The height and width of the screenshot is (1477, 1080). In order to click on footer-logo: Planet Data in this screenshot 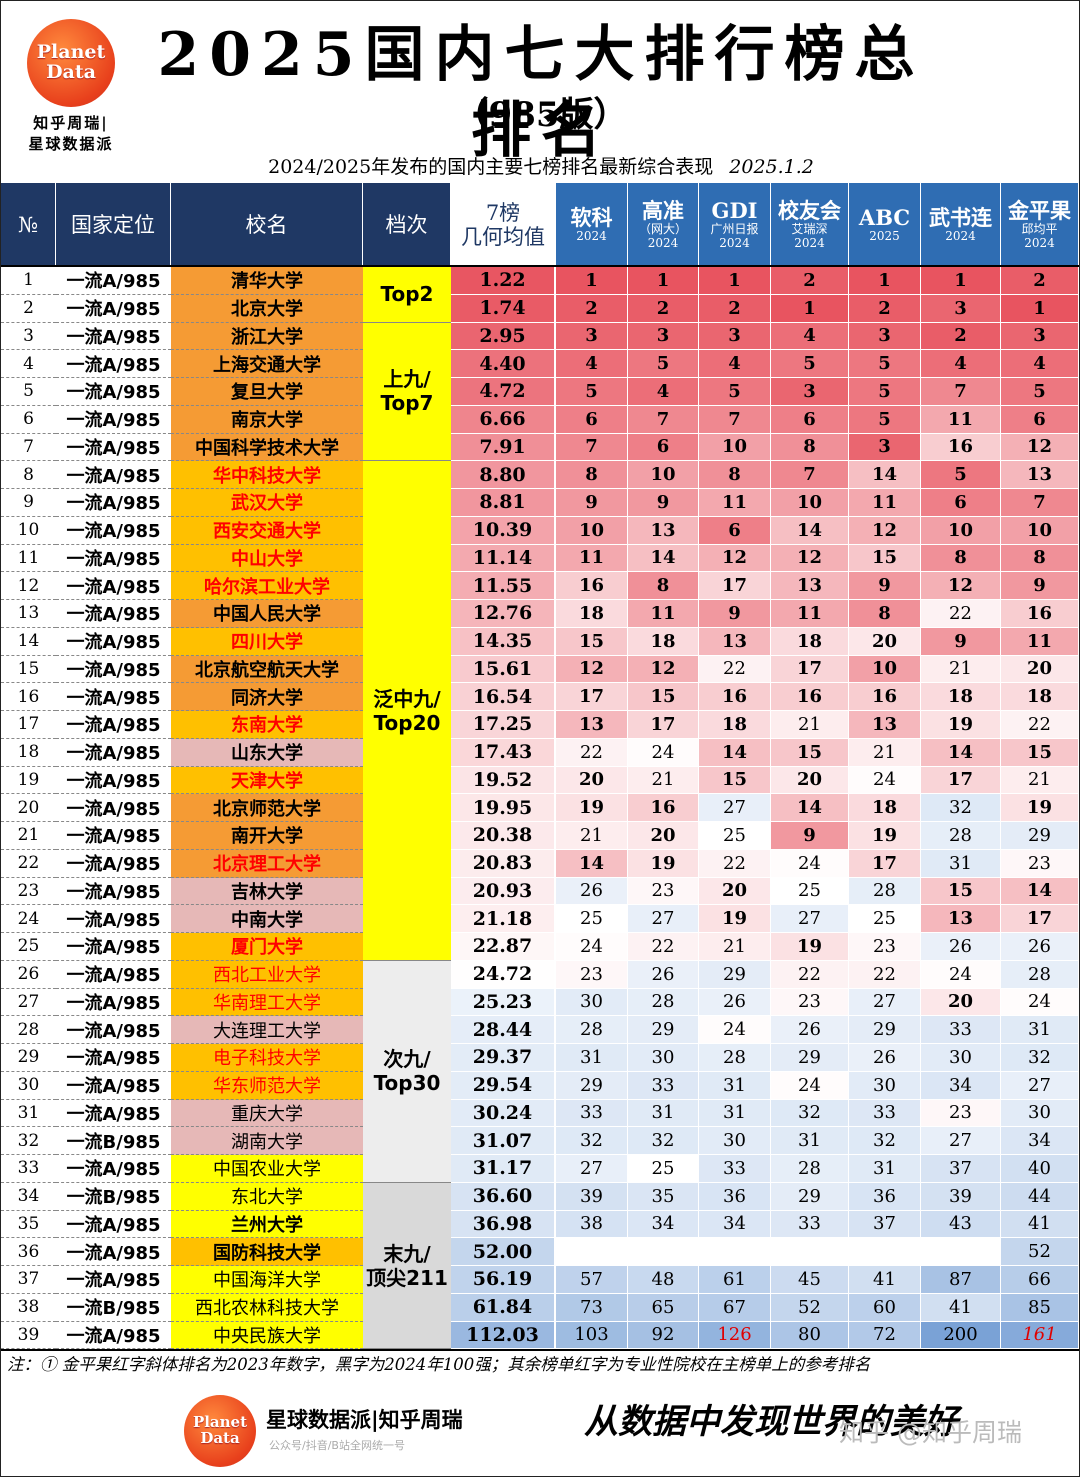, I will do `click(220, 1431)`.